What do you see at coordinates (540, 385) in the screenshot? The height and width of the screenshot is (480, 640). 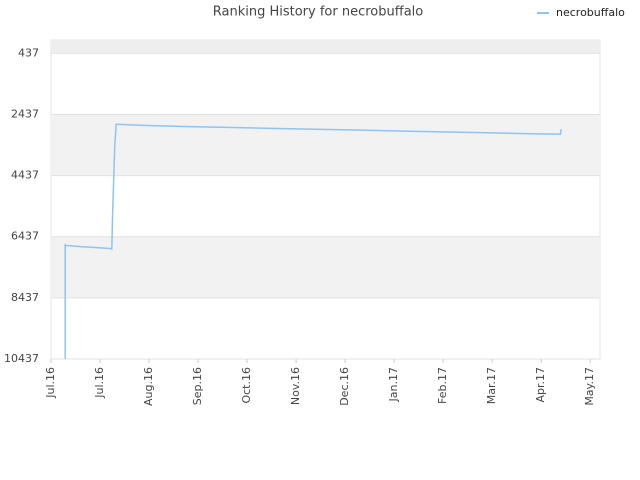 I see `x-tick-label: Apr.17` at bounding box center [540, 385].